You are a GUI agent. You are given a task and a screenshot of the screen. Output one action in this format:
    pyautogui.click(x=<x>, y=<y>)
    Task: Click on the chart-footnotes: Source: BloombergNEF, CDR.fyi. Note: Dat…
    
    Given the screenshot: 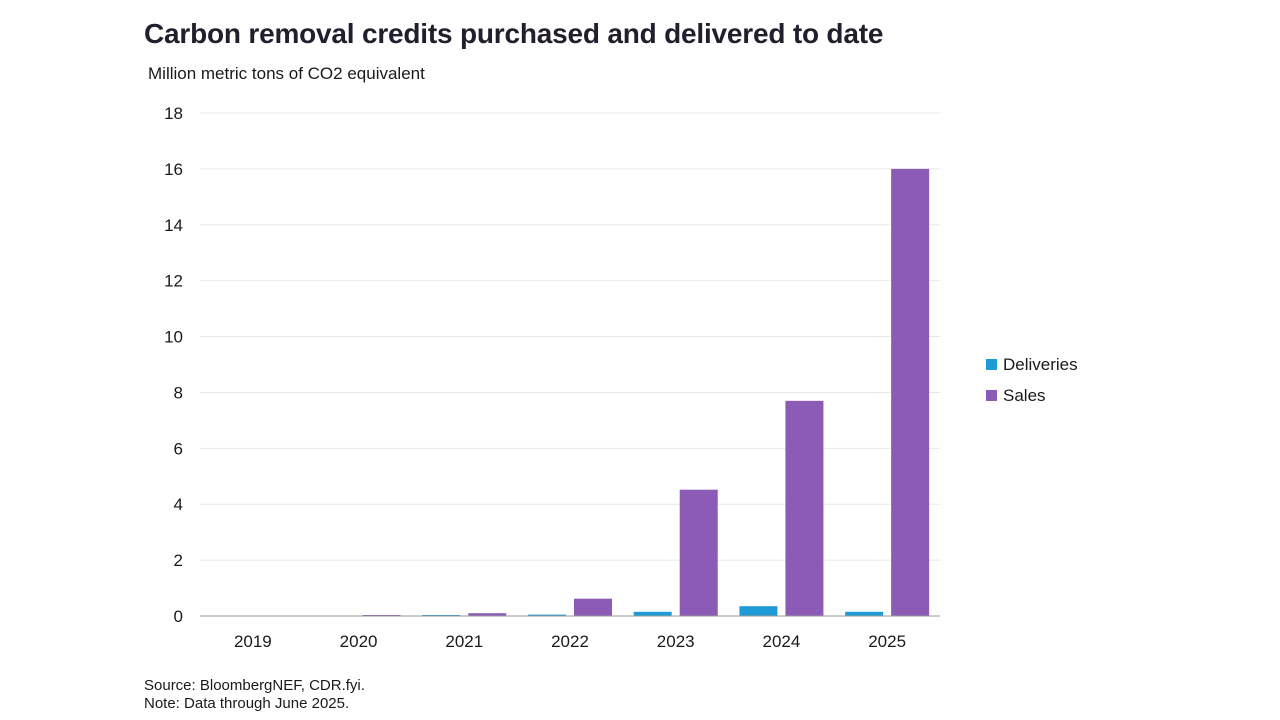 What is the action you would take?
    pyautogui.click(x=254, y=695)
    